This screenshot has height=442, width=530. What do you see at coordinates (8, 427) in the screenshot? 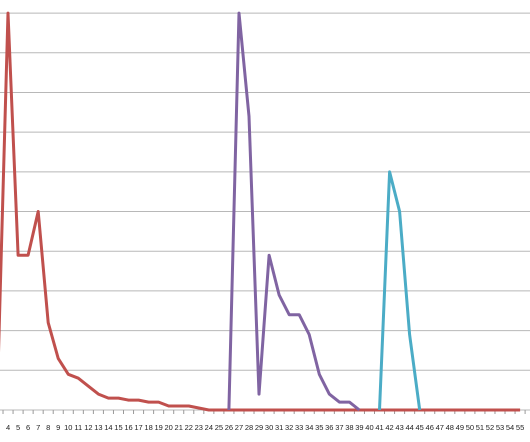
I see `x-tick-label: 4` at bounding box center [8, 427].